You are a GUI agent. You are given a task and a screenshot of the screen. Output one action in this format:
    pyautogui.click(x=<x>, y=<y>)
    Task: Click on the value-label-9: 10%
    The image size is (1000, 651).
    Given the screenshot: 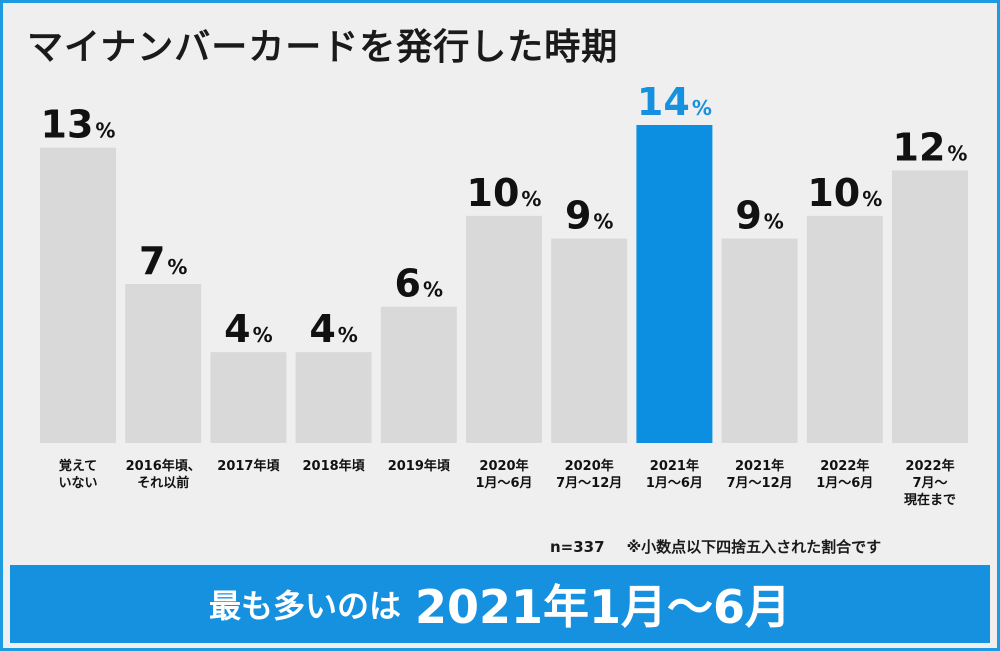 What is the action you would take?
    pyautogui.click(x=844, y=193)
    